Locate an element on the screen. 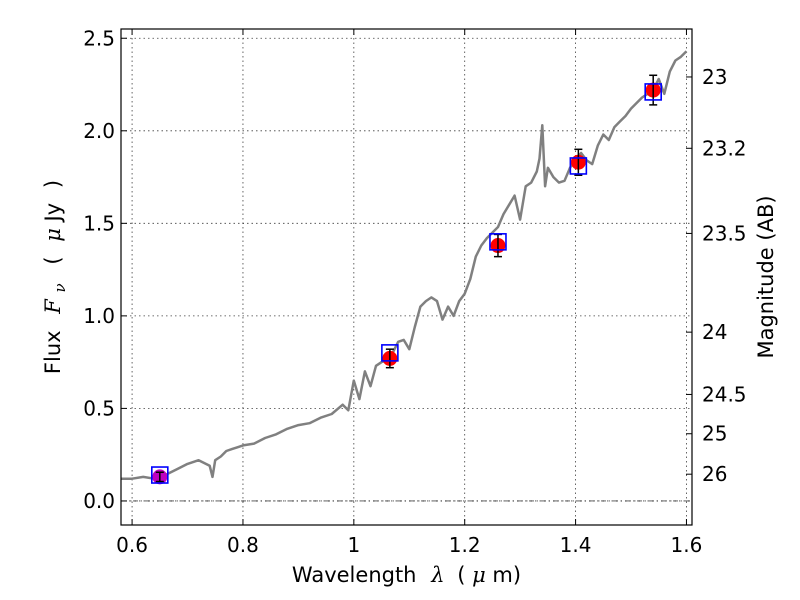  x-tick-label: 1.4 is located at coordinates (576, 545).